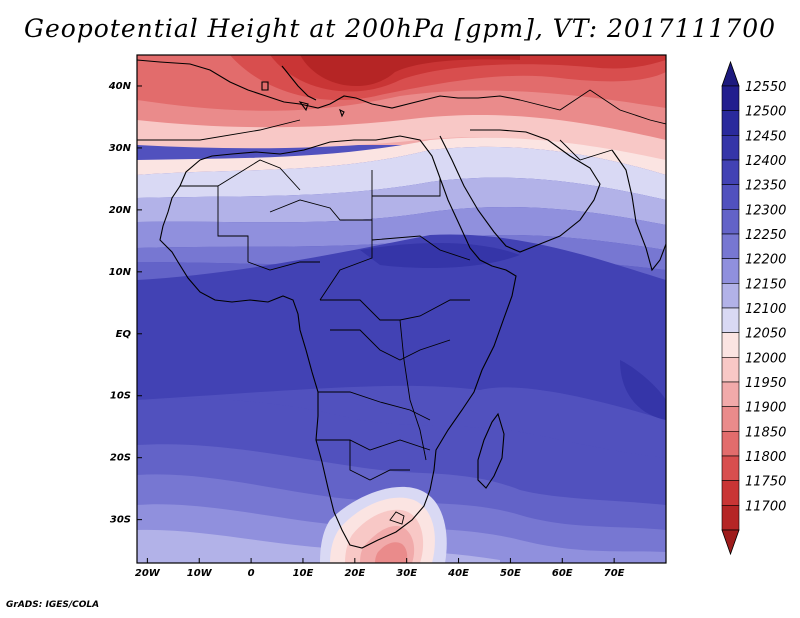 The width and height of the screenshot is (800, 618). I want to click on colorbar-label: 12150, so click(765, 284).